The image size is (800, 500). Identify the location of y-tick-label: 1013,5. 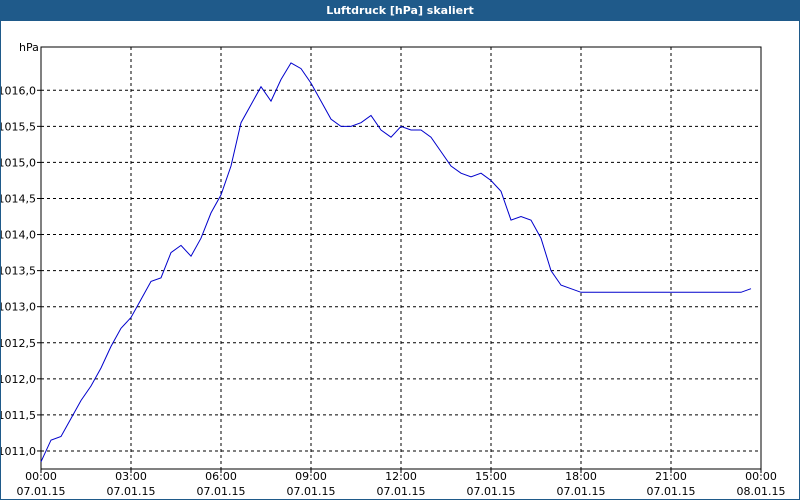
(18, 271).